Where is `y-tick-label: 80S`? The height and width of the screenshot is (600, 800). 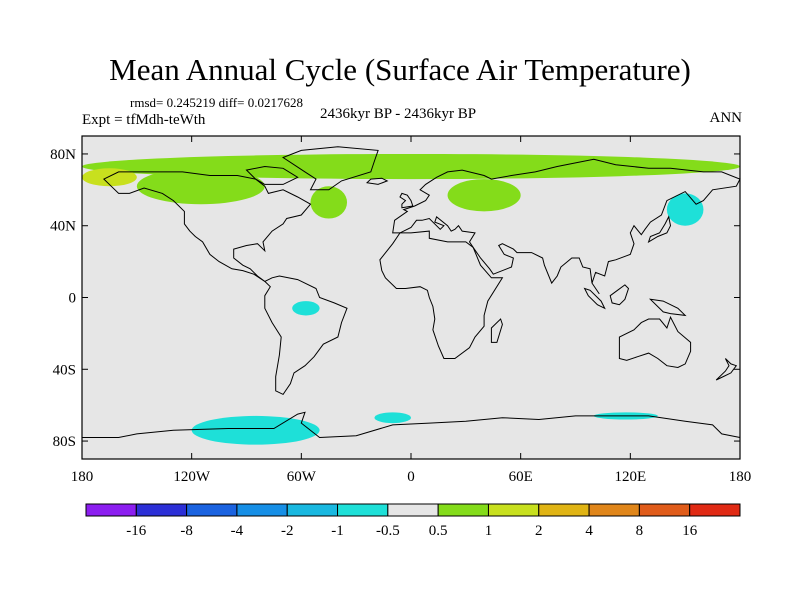 y-tick-label: 80S is located at coordinates (64, 442).